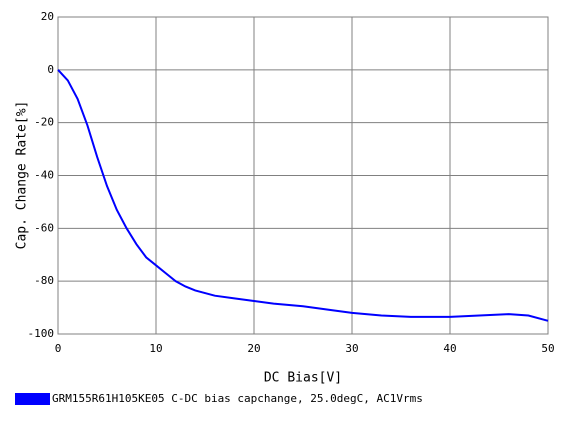  What do you see at coordinates (351, 348) in the screenshot?
I see `x-tick-label: 30` at bounding box center [351, 348].